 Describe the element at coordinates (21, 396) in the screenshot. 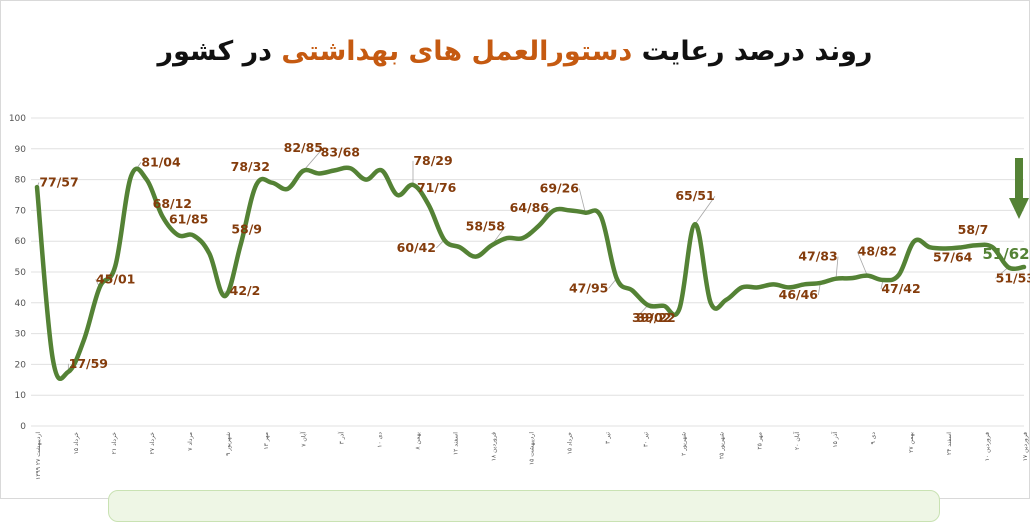

I see `y-tick-label: 10` at that location.